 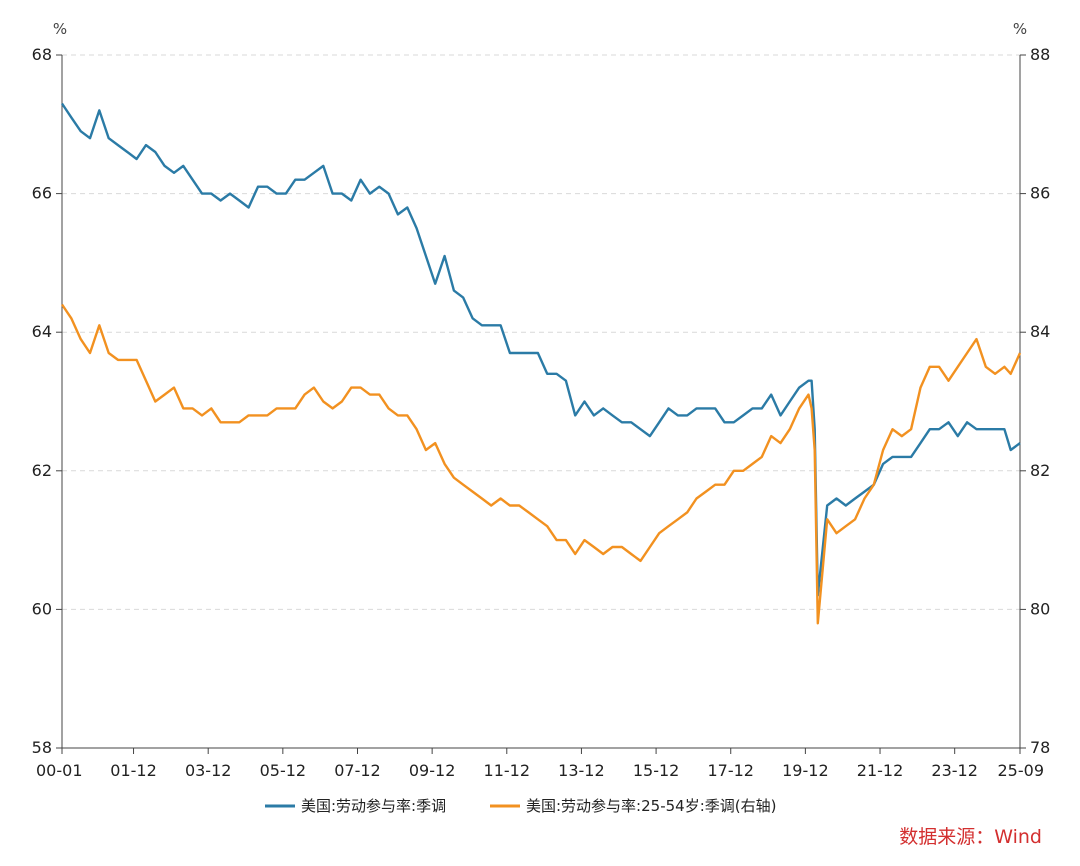 I want to click on x-tick-label: 25-09, so click(x=1021, y=770).